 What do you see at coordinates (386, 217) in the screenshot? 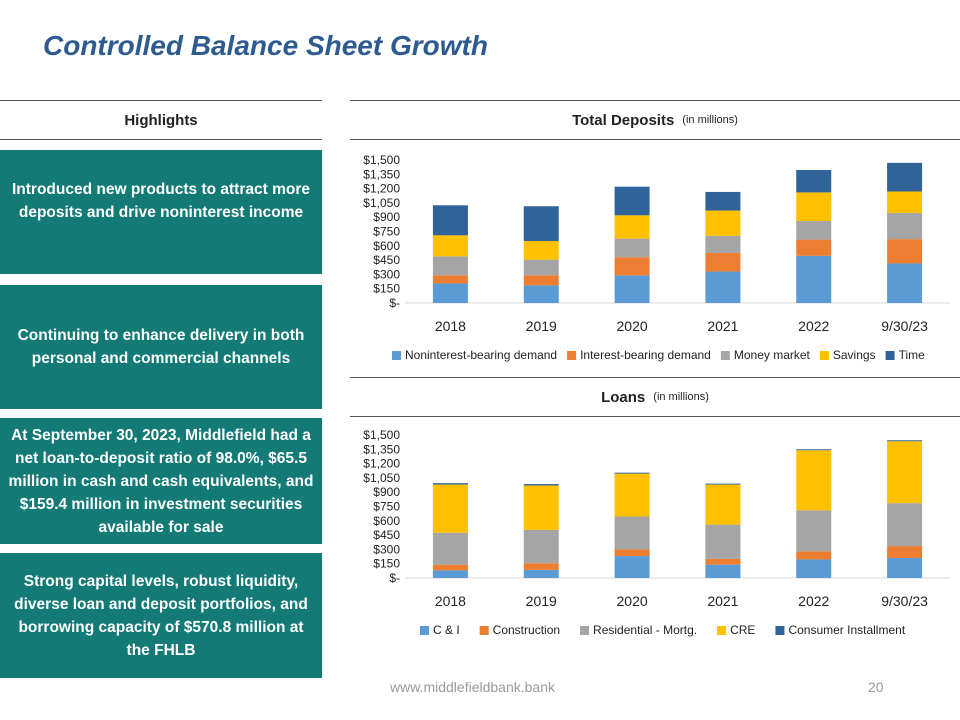
I see `deposits-ytick-label: $900` at bounding box center [386, 217].